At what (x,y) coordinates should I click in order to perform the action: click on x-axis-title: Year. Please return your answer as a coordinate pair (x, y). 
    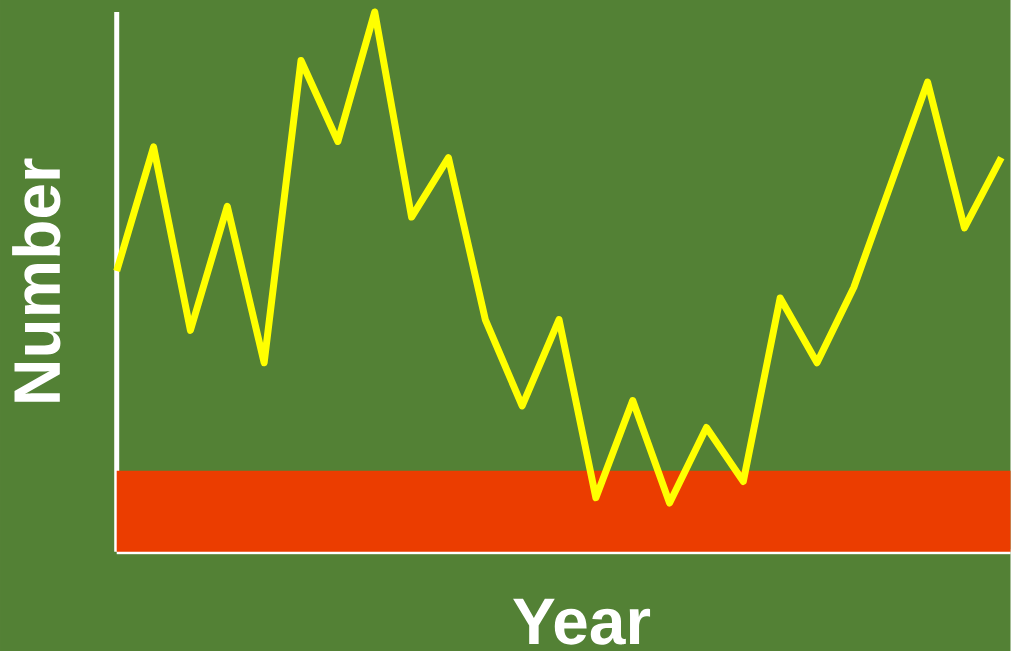
    Looking at the image, I should click on (582, 621).